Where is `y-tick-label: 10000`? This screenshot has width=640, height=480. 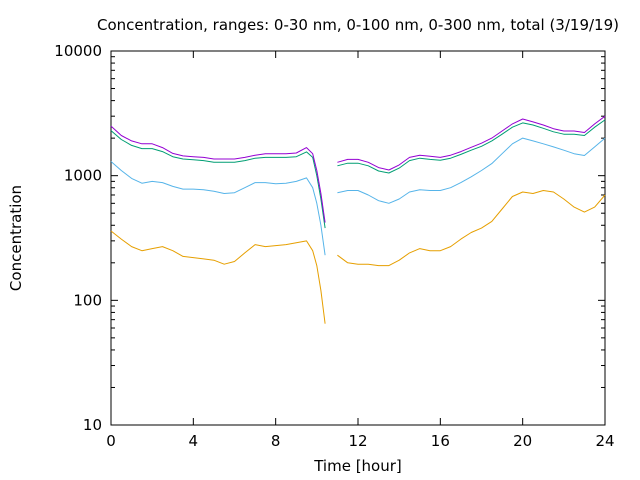
y-tick-label: 10000 is located at coordinates (78, 51).